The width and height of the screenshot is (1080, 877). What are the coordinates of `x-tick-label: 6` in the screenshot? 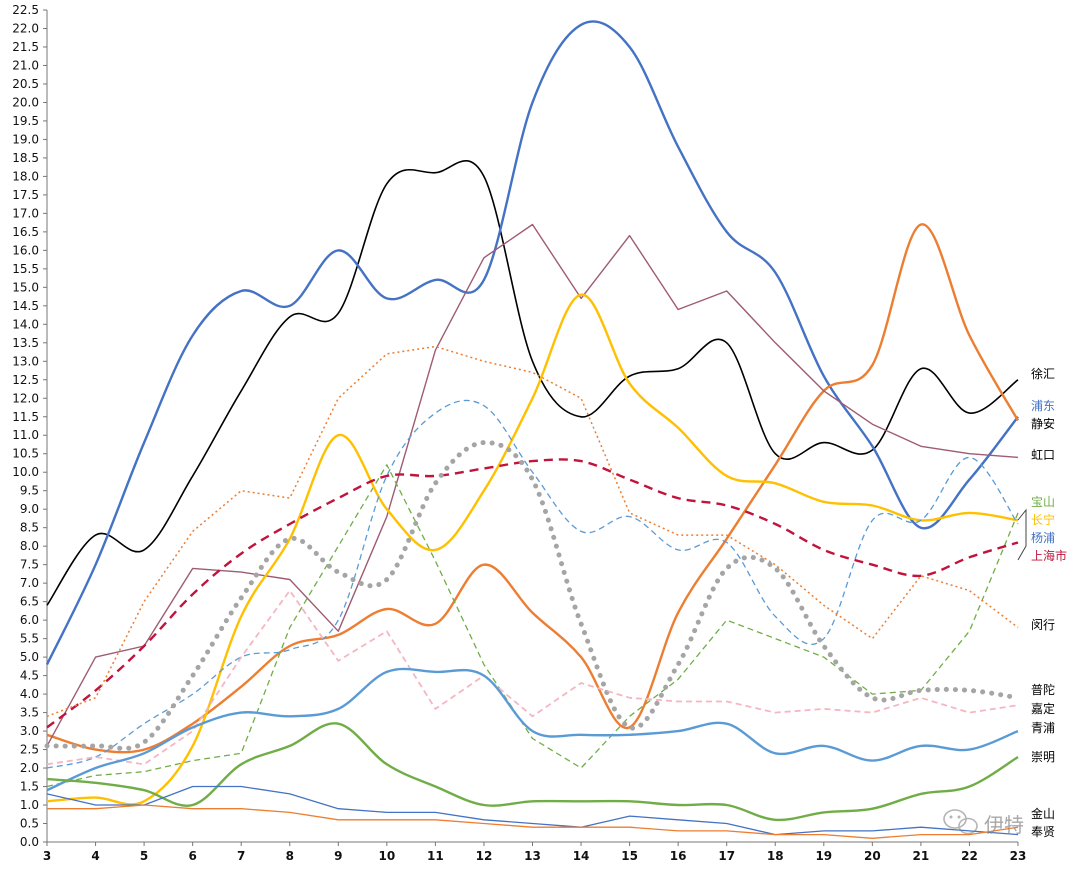 It's located at (192, 856).